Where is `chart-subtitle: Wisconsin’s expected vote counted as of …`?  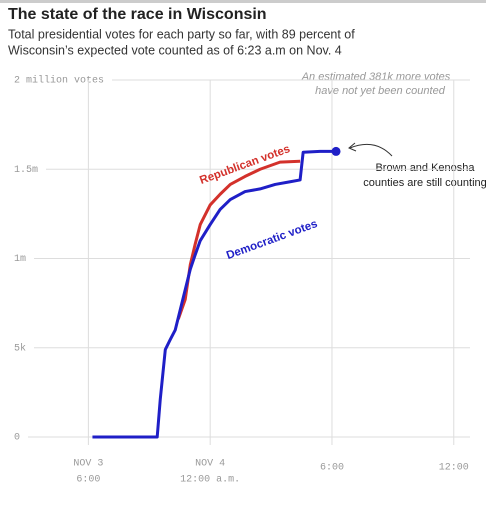
chart-subtitle: Wisconsin’s expected vote counted as of … is located at coordinates (175, 50).